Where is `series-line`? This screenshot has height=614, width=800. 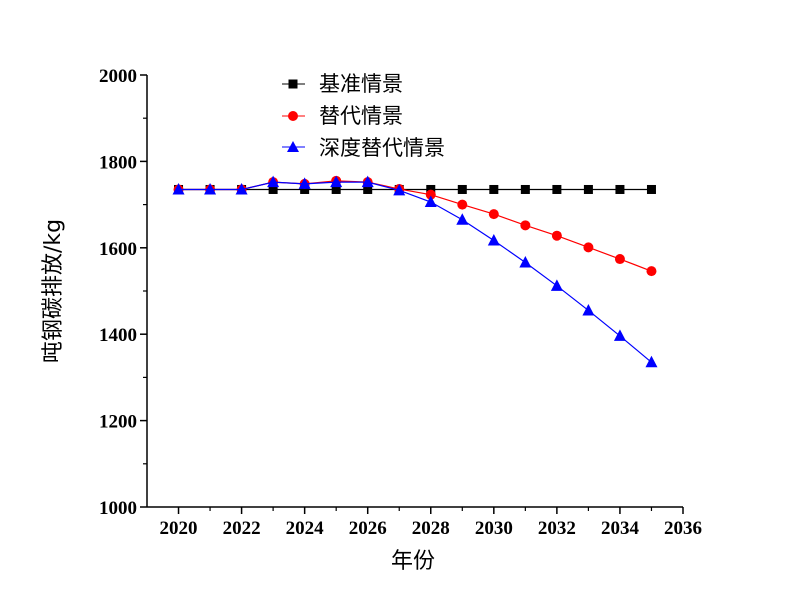 series-line is located at coordinates (415, 226).